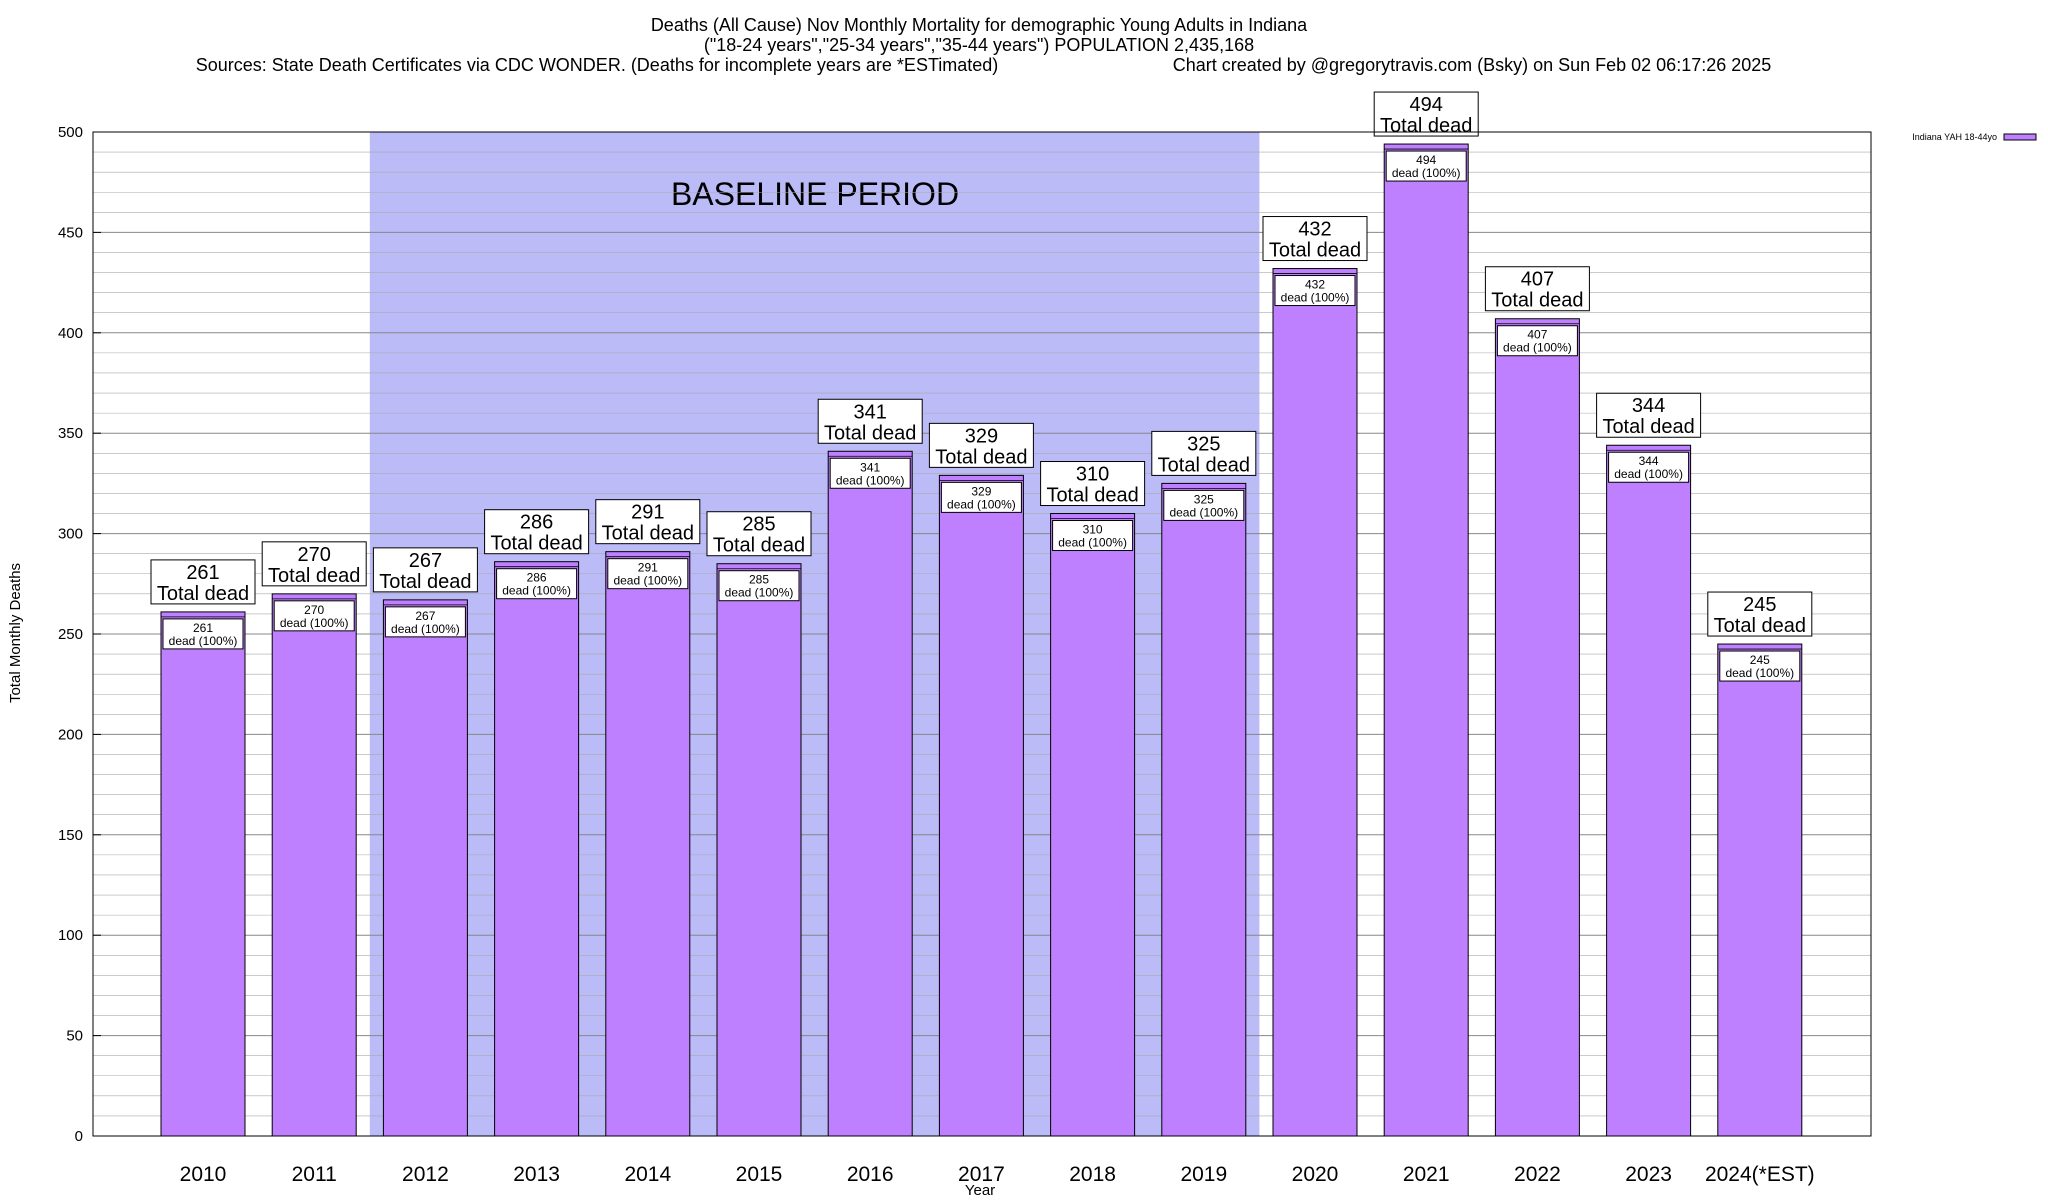 The height and width of the screenshot is (1200, 2048). I want to click on outer-value-label: 267, so click(425, 561).